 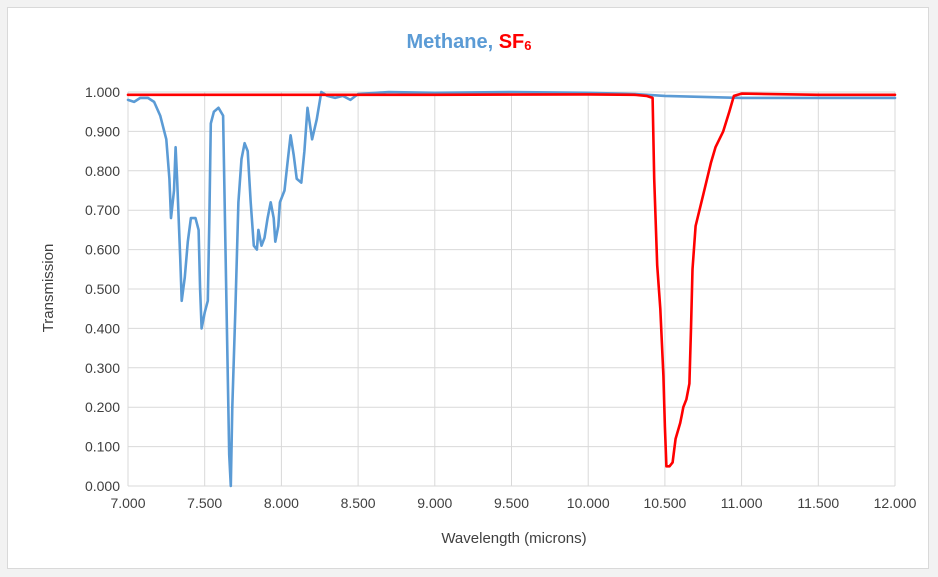 What do you see at coordinates (204, 503) in the screenshot?
I see `x-tick-label: 7.500` at bounding box center [204, 503].